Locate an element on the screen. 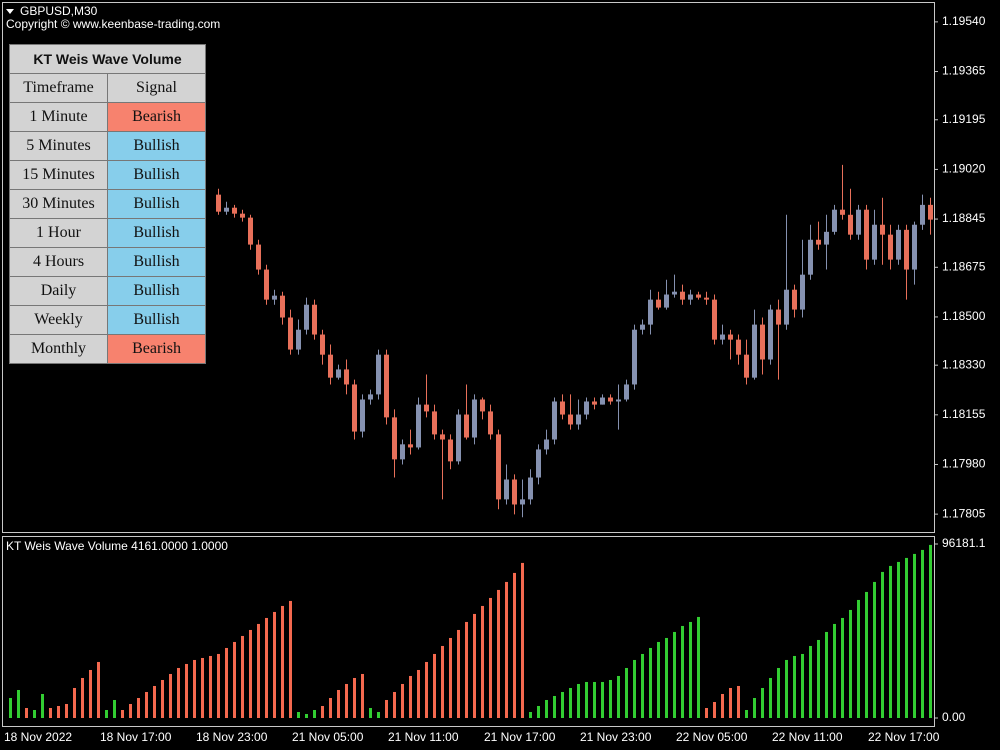 This screenshot has height=750, width=1000. table-title: KT Weis Wave Volume is located at coordinates (107, 59).